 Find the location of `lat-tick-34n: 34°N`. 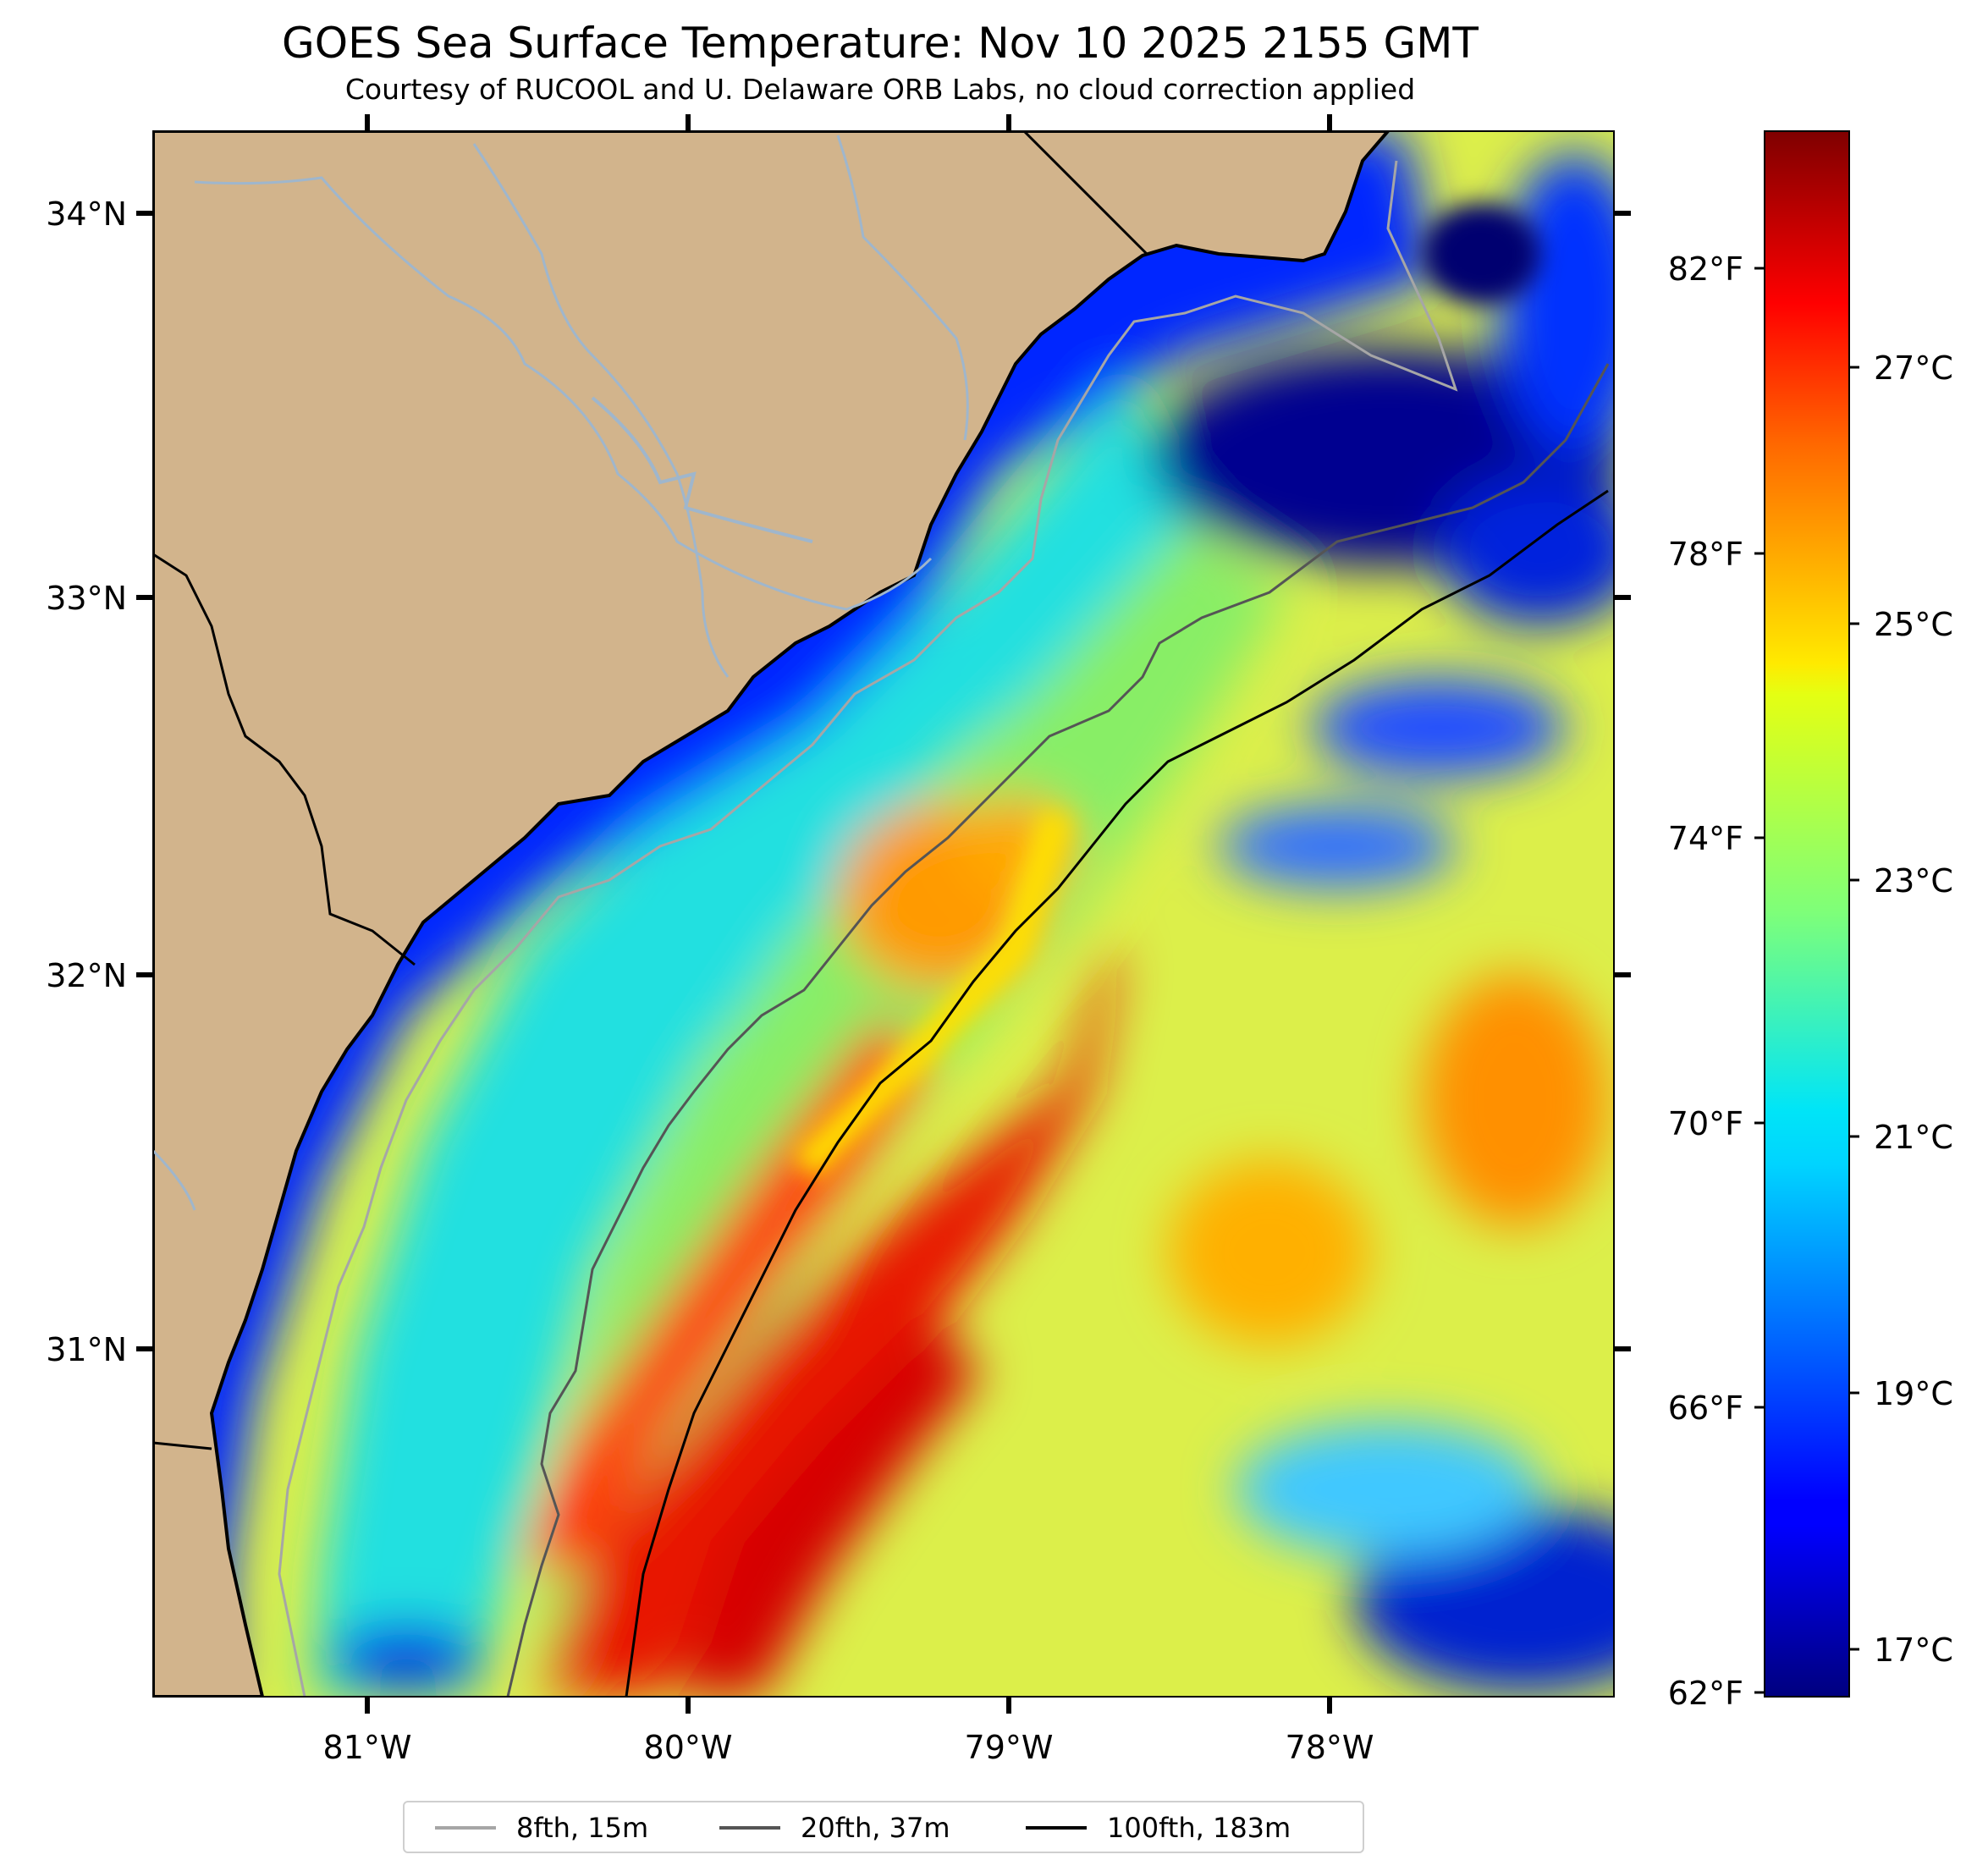

lat-tick-34n: 34°N is located at coordinates (86, 214).